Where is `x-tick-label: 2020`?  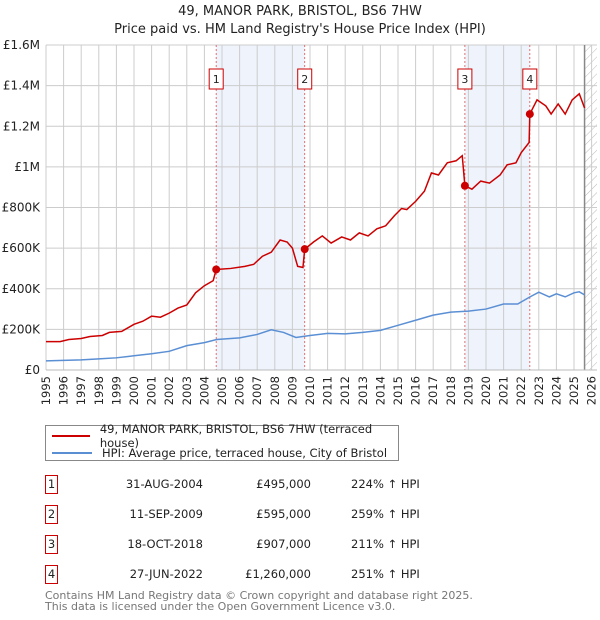
x-tick-label: 2020 is located at coordinates (486, 390).